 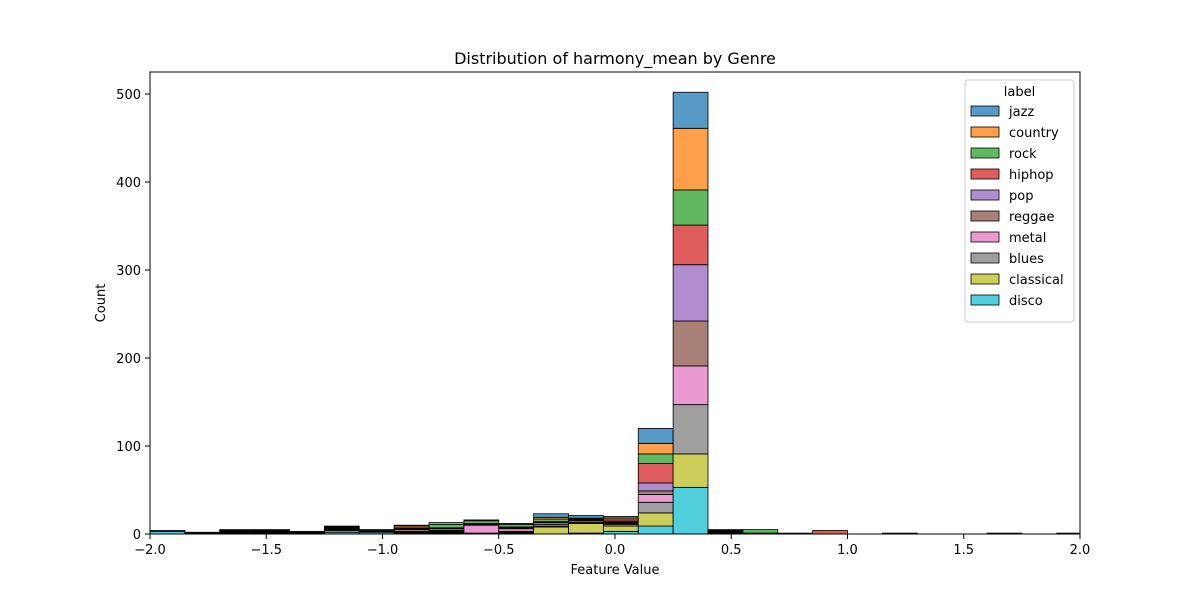 What do you see at coordinates (499, 550) in the screenshot?
I see `x-tick-label: −0.5` at bounding box center [499, 550].